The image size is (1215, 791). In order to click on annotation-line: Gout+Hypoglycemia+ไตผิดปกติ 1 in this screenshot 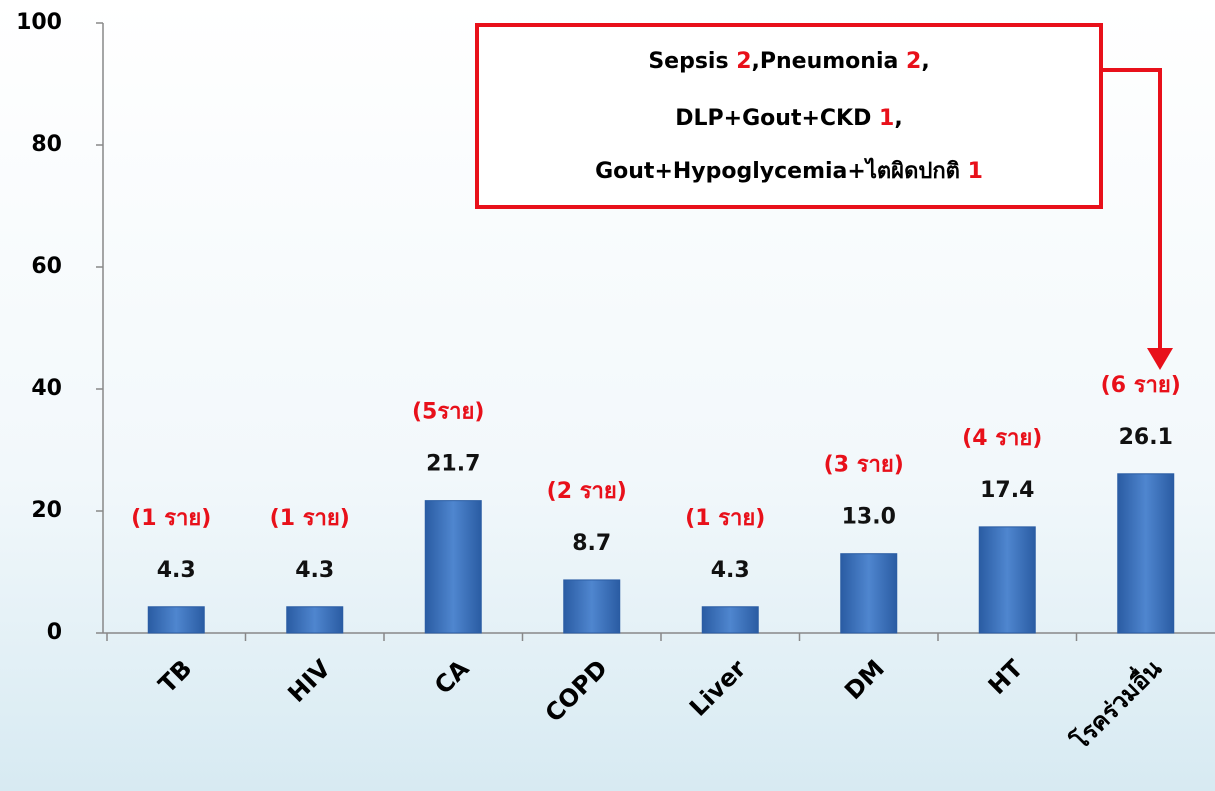, I will do `click(789, 170)`.